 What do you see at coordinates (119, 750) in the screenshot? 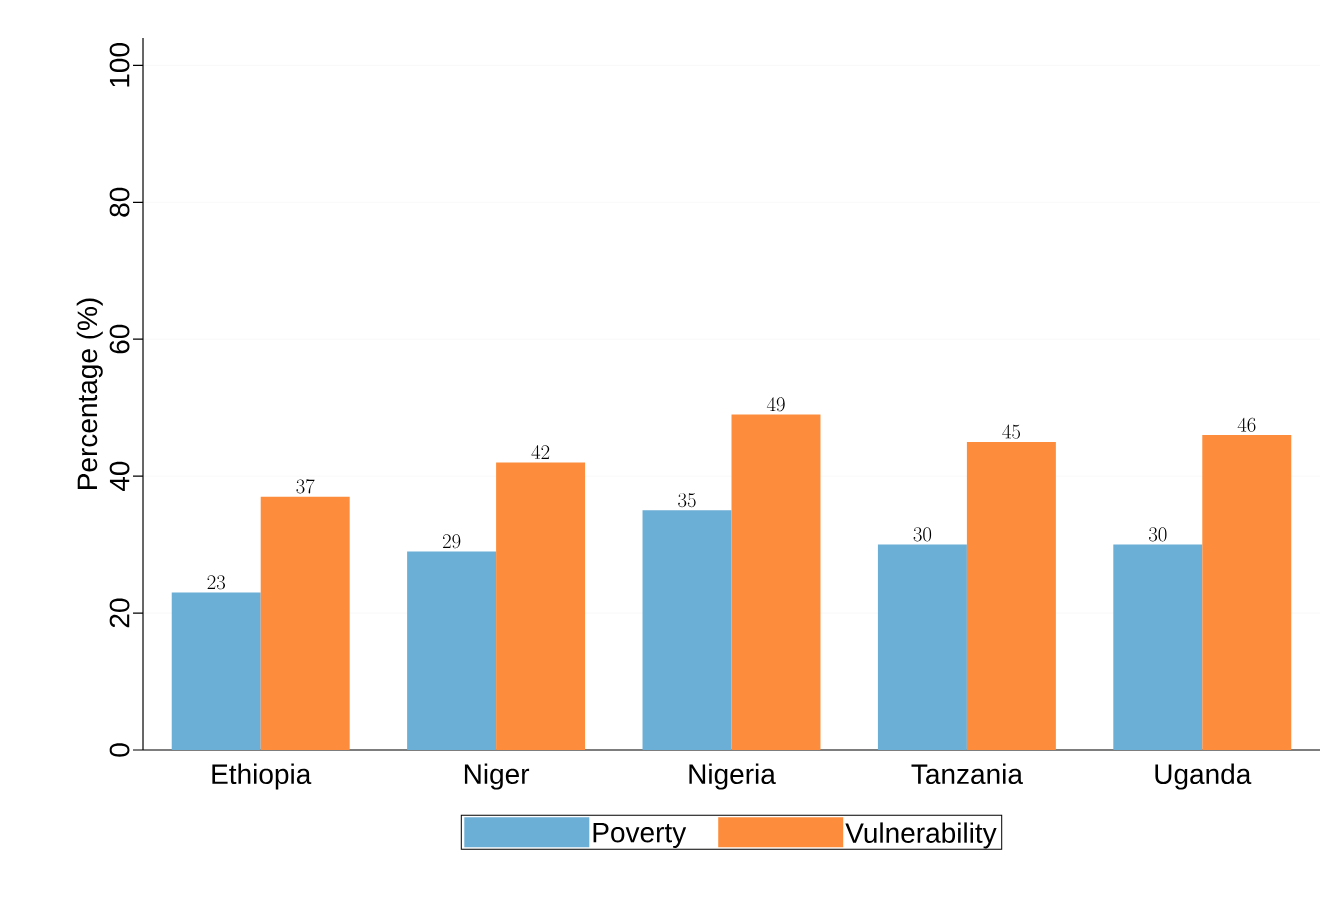
I see `y-tick-label: 0` at bounding box center [119, 750].